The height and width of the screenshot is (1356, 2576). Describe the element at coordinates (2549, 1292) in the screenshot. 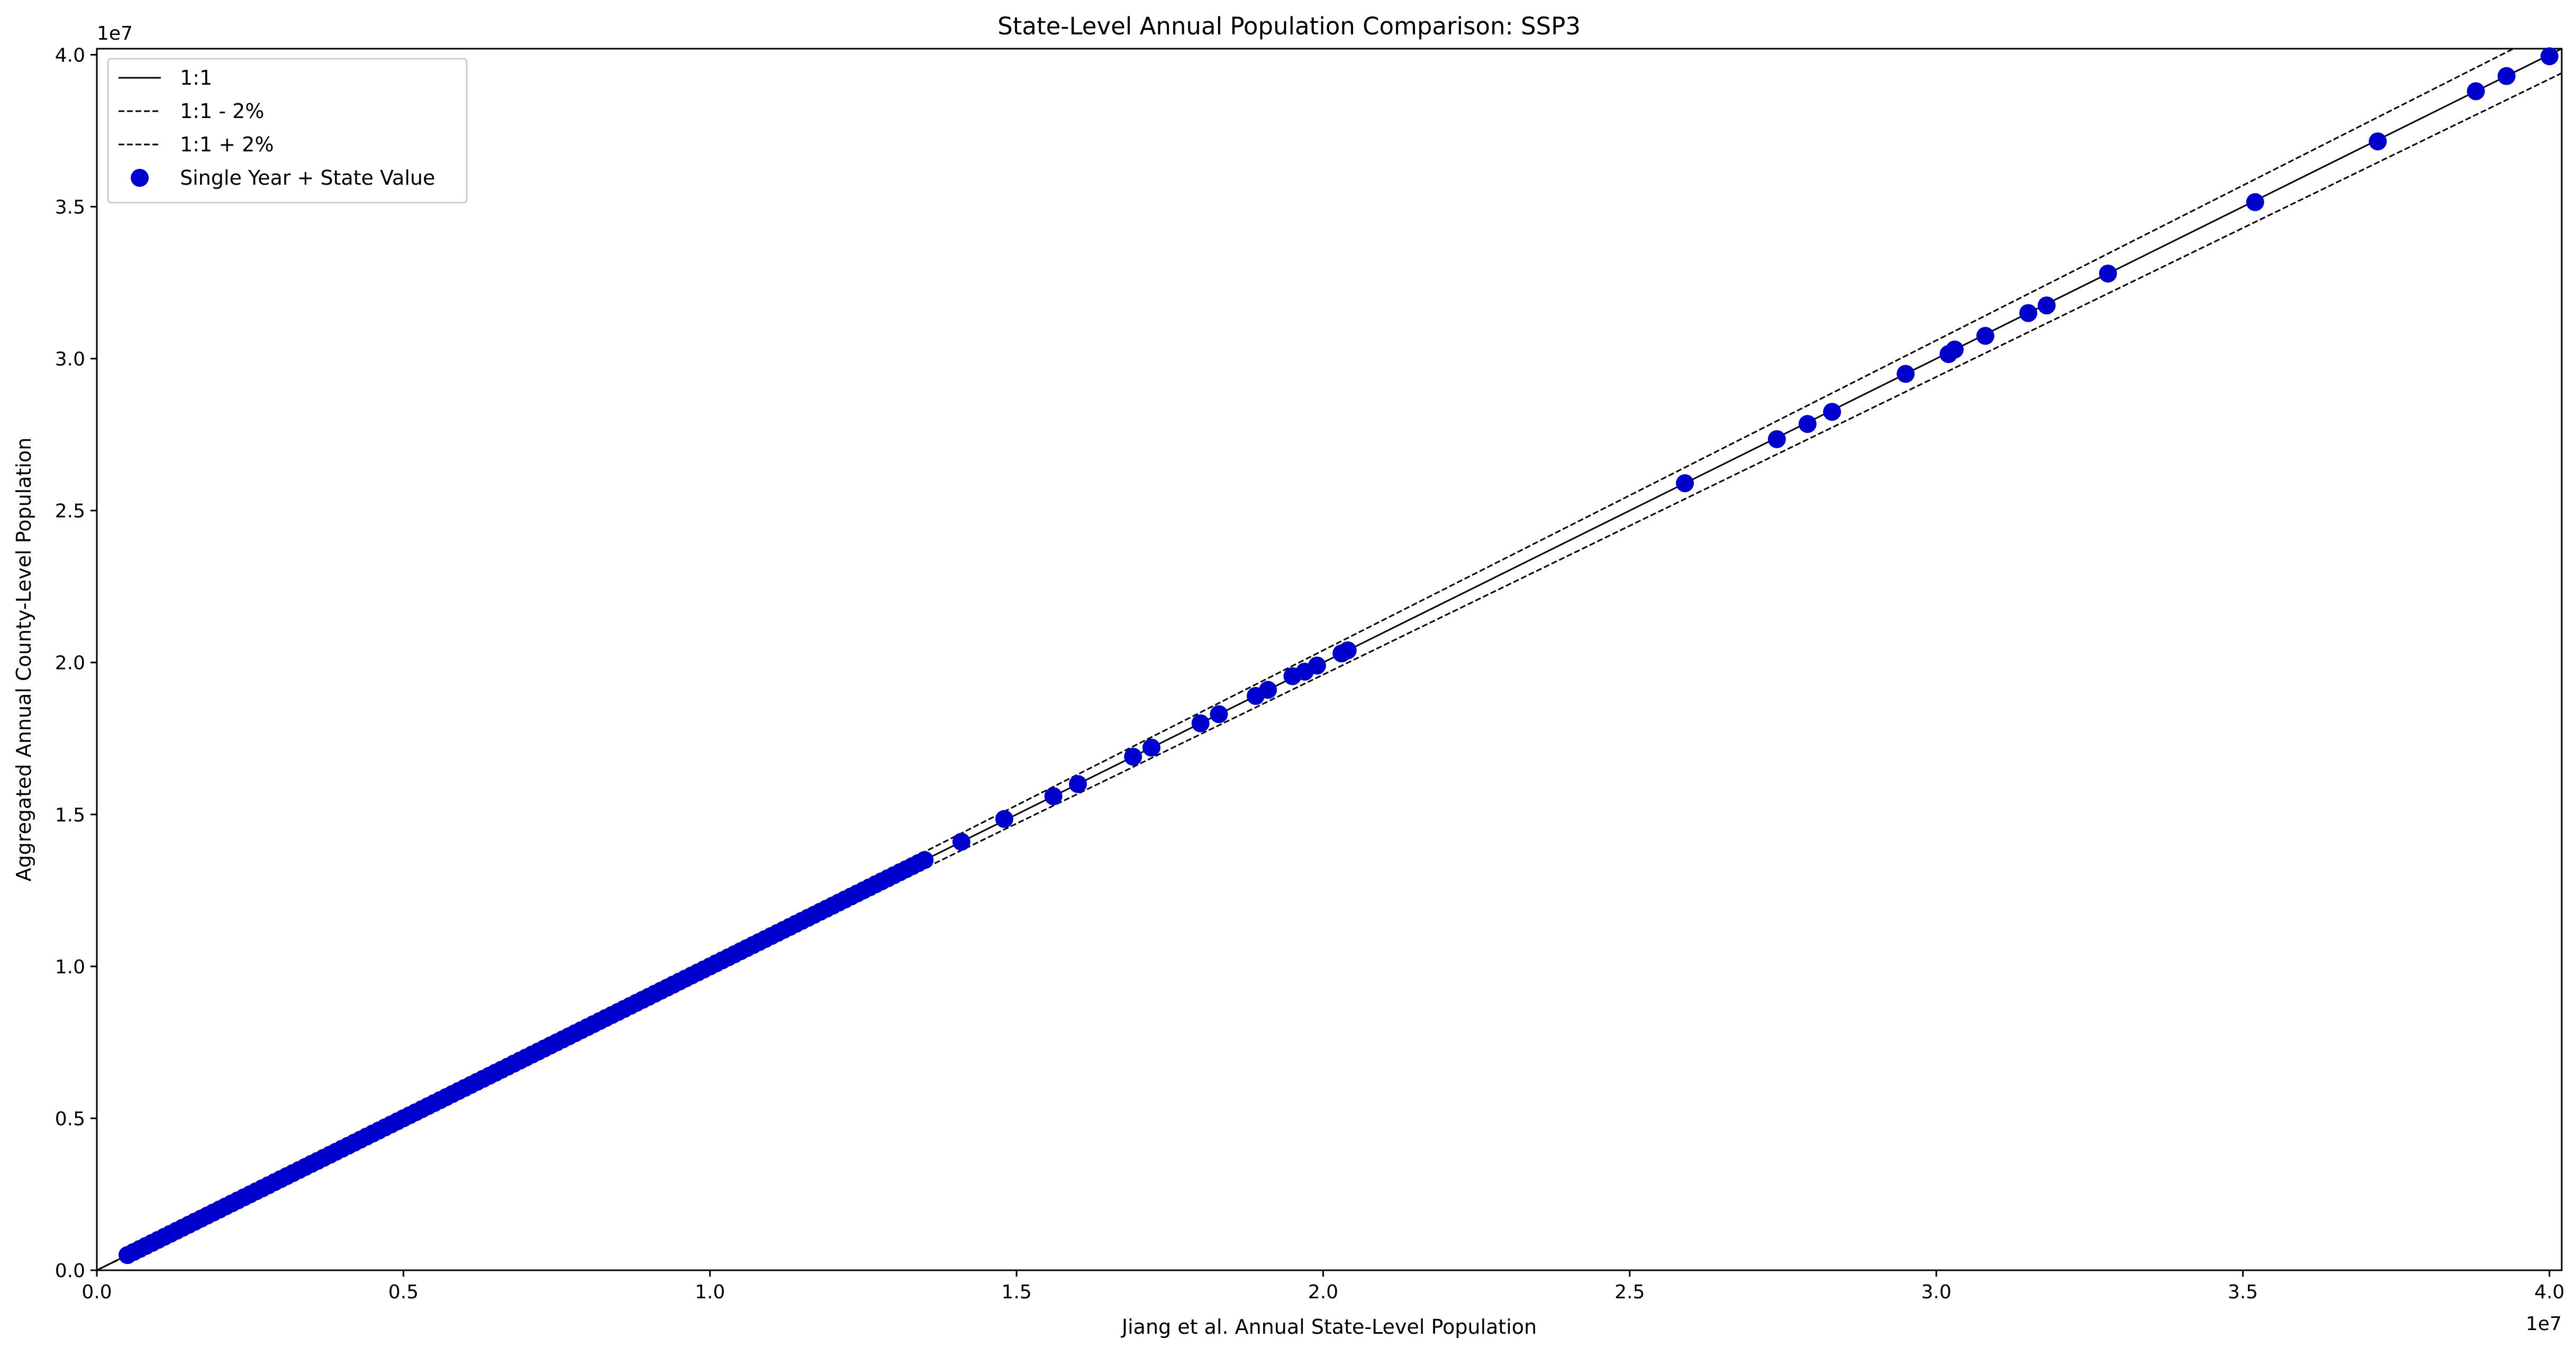

I see `x-tick-label: 4.0` at that location.